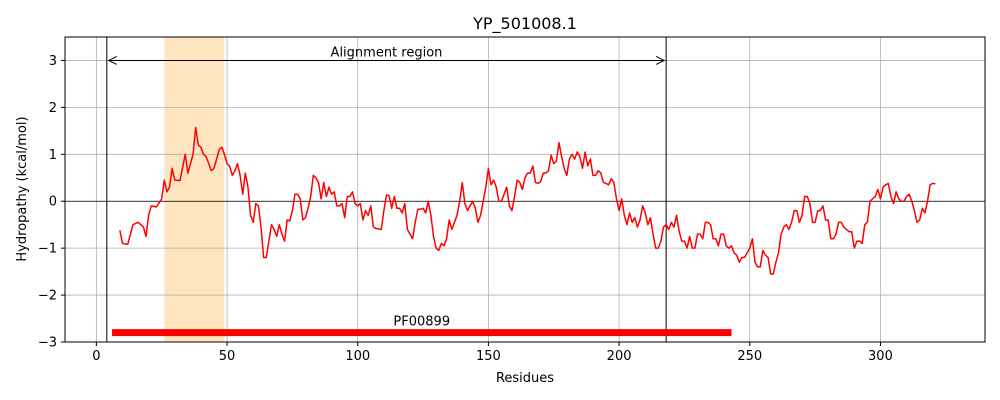  Describe the element at coordinates (619, 356) in the screenshot. I see `x-tick-label: 200` at that location.